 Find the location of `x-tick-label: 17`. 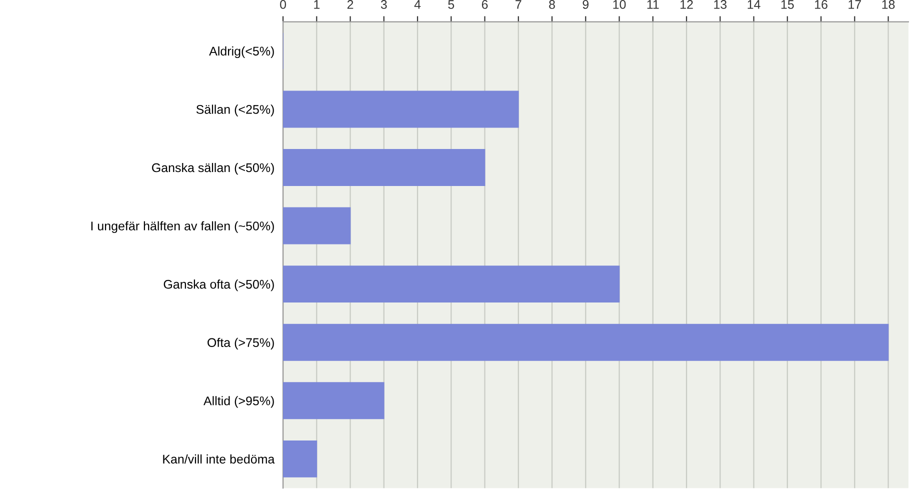

x-tick-label: 17 is located at coordinates (854, 4).